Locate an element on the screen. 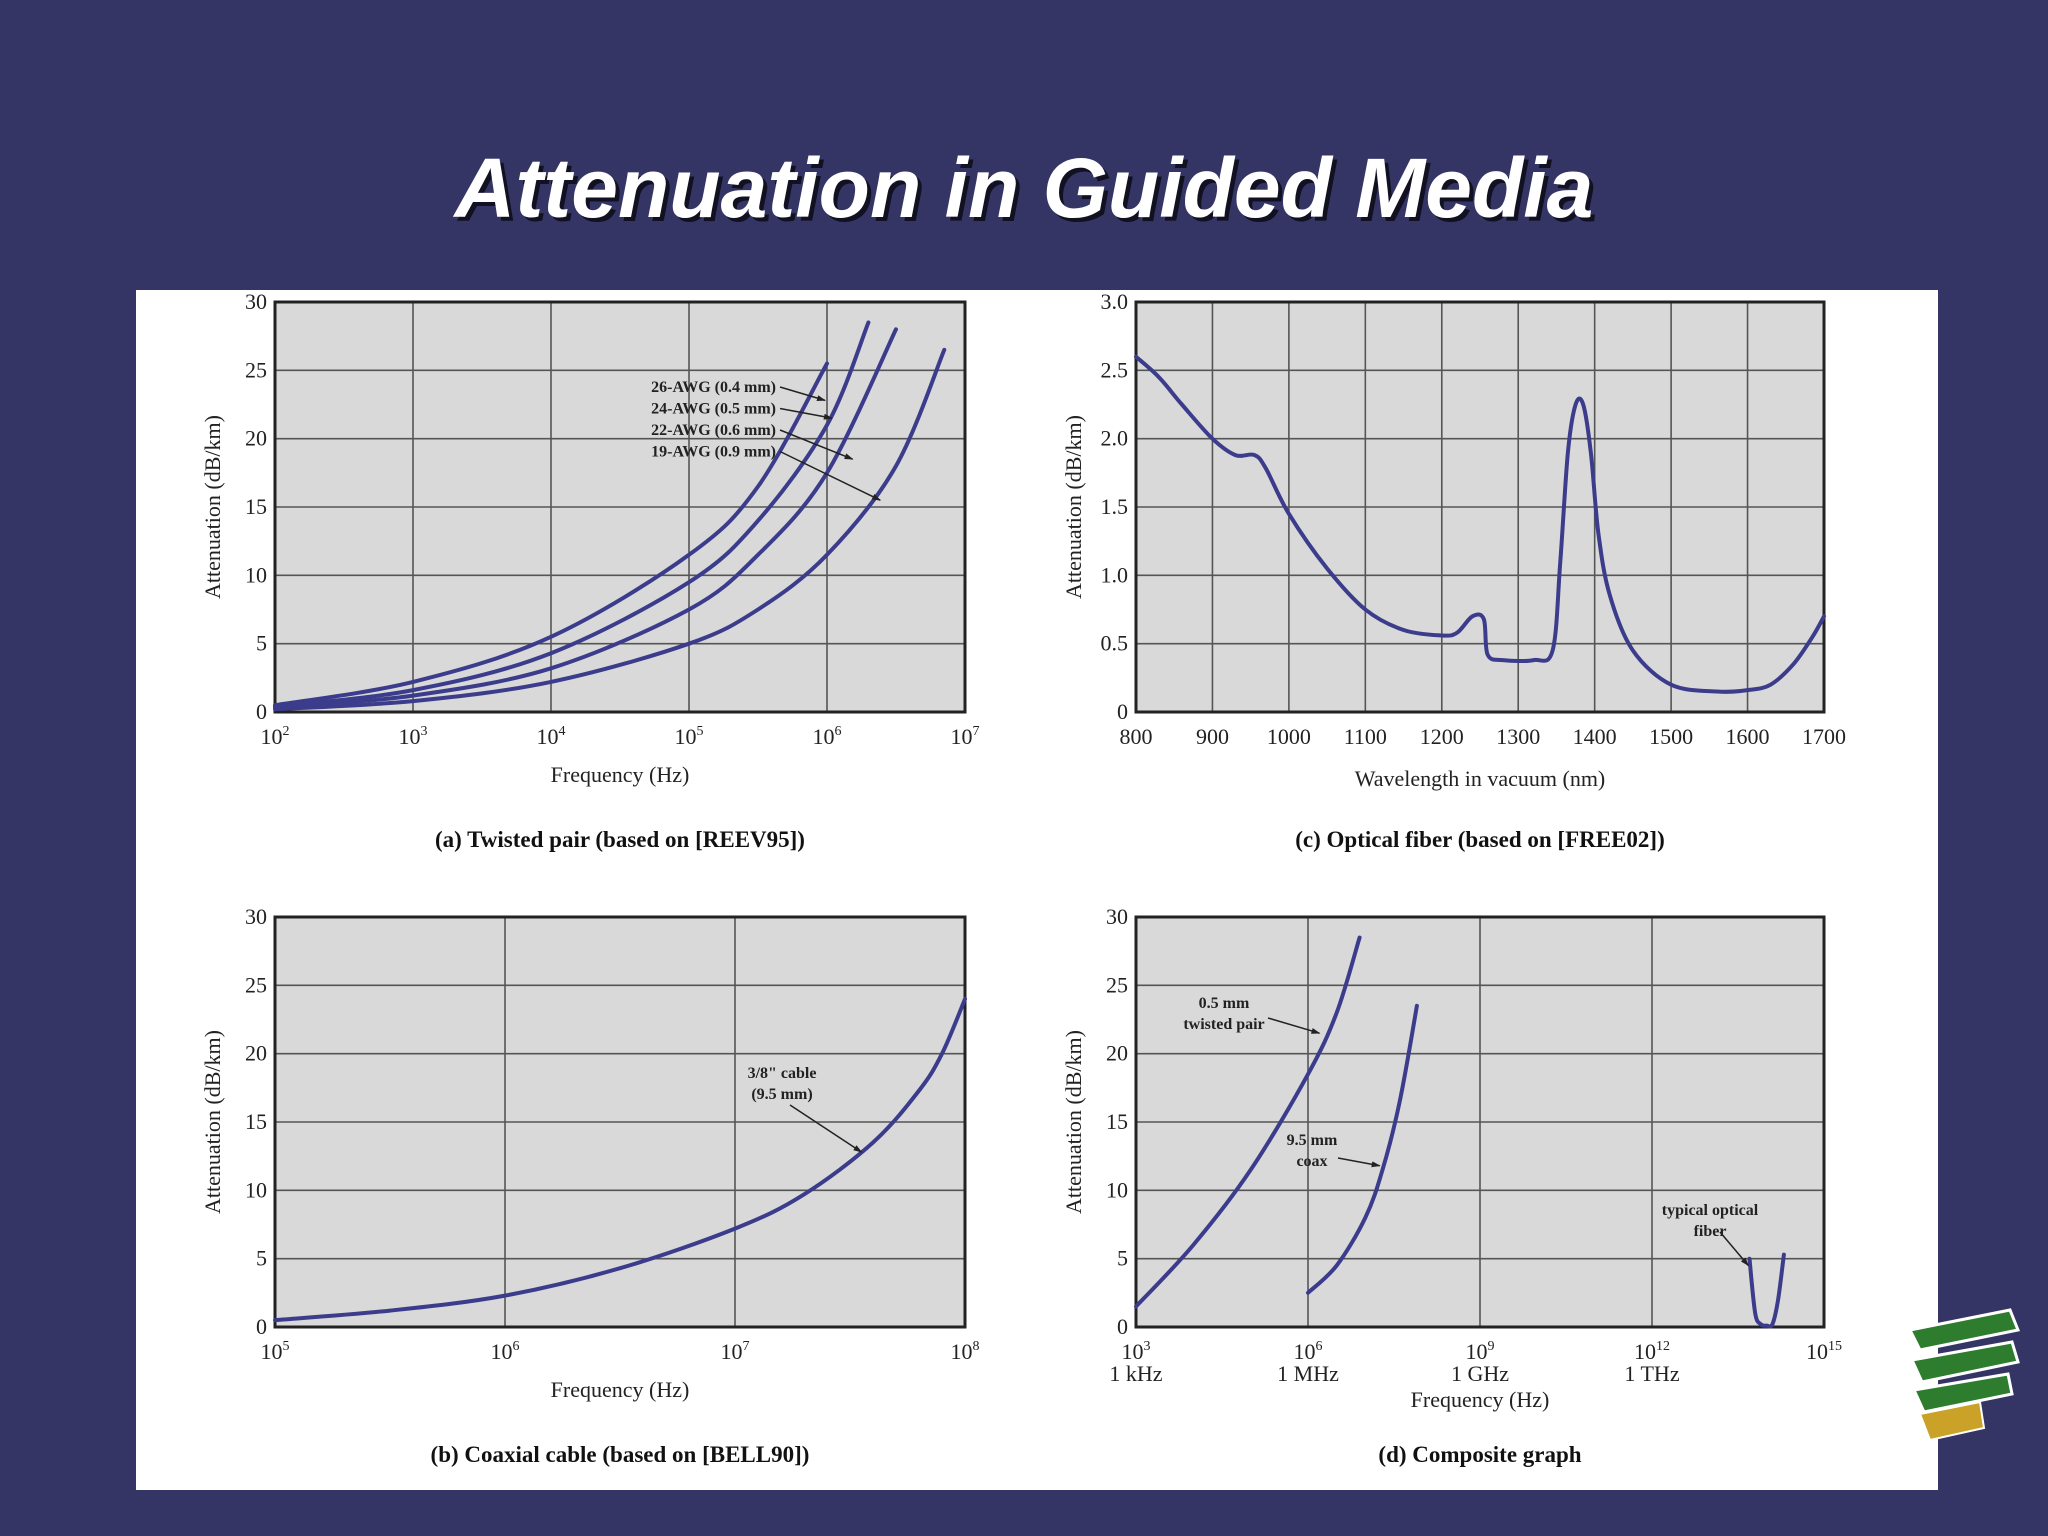  y-tick-label: 2.0 is located at coordinates (1115, 438).